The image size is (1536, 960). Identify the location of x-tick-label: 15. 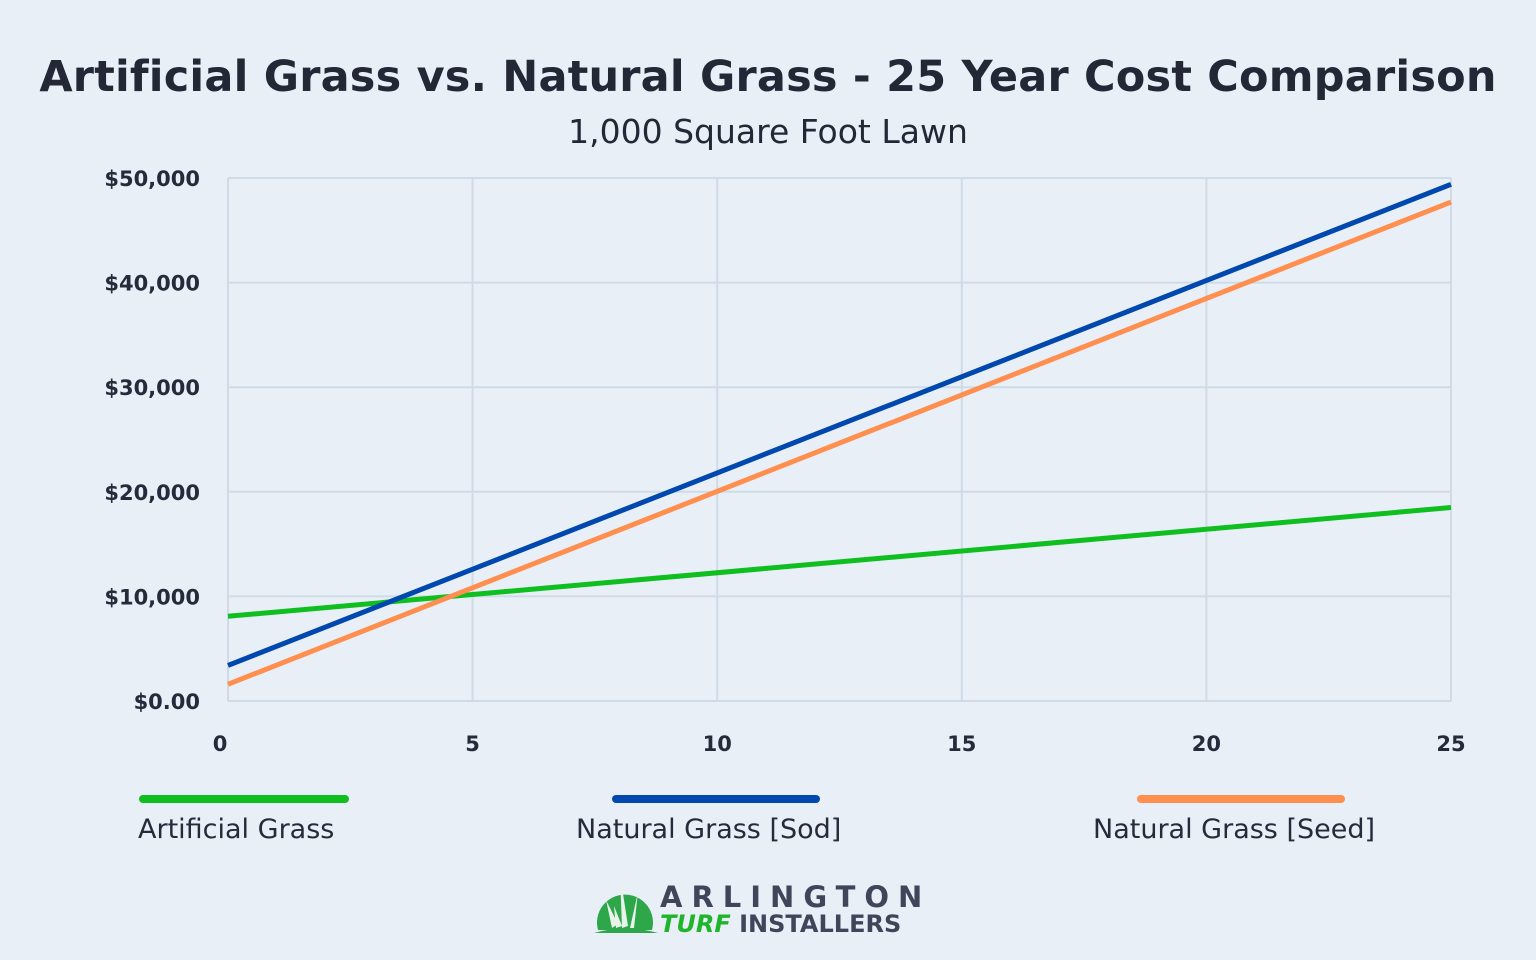
(961, 744).